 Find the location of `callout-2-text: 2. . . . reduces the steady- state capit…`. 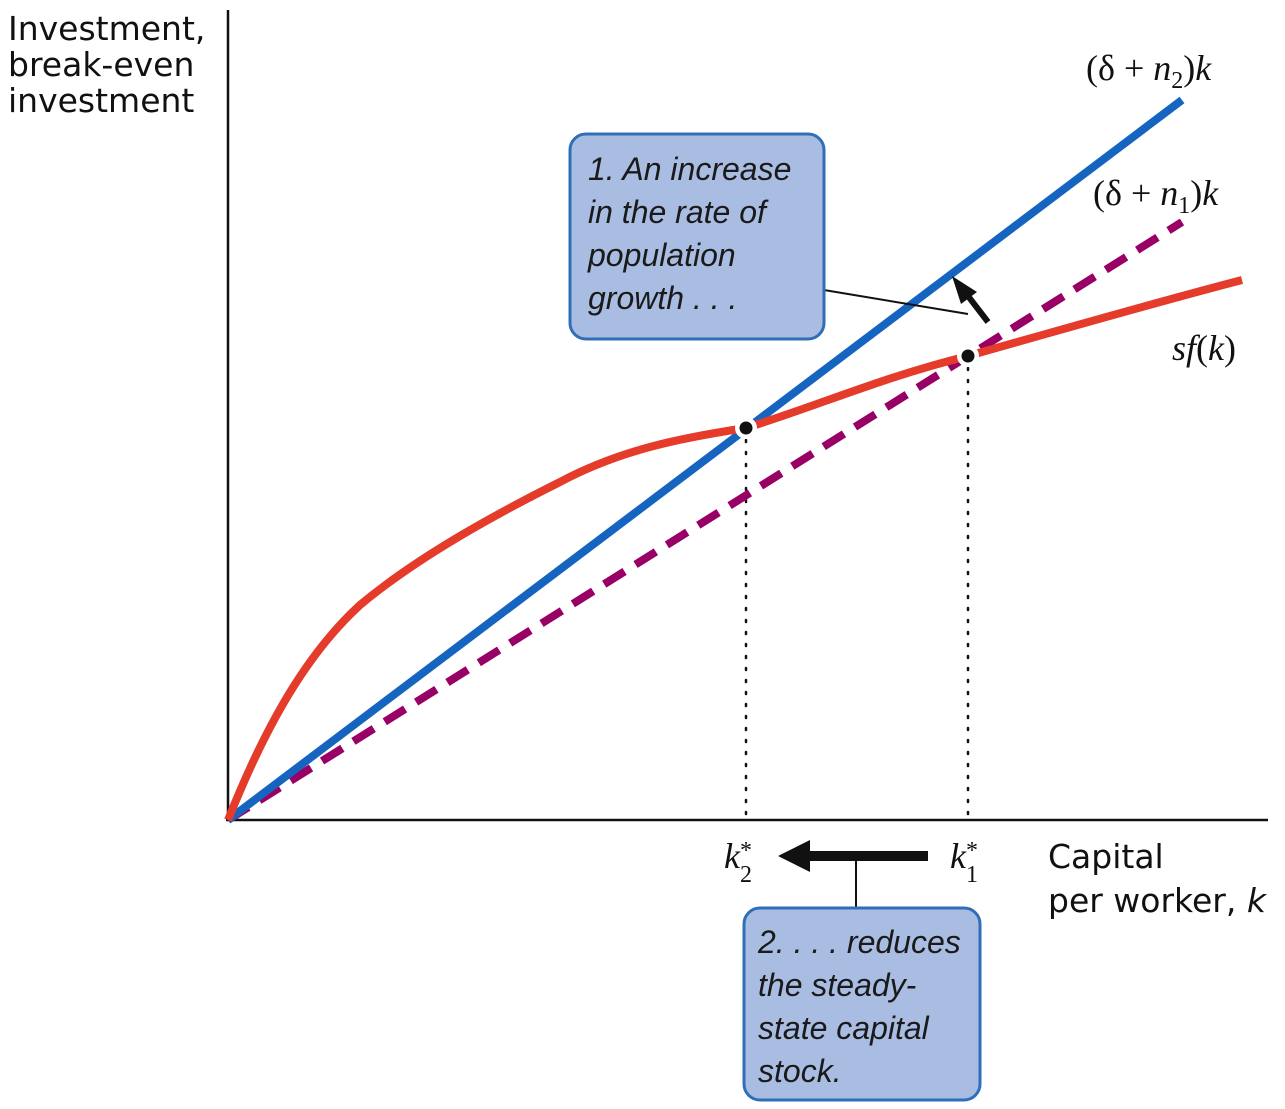

callout-2-text: 2. . . . reduces the steady- state capit… is located at coordinates (863, 1006).